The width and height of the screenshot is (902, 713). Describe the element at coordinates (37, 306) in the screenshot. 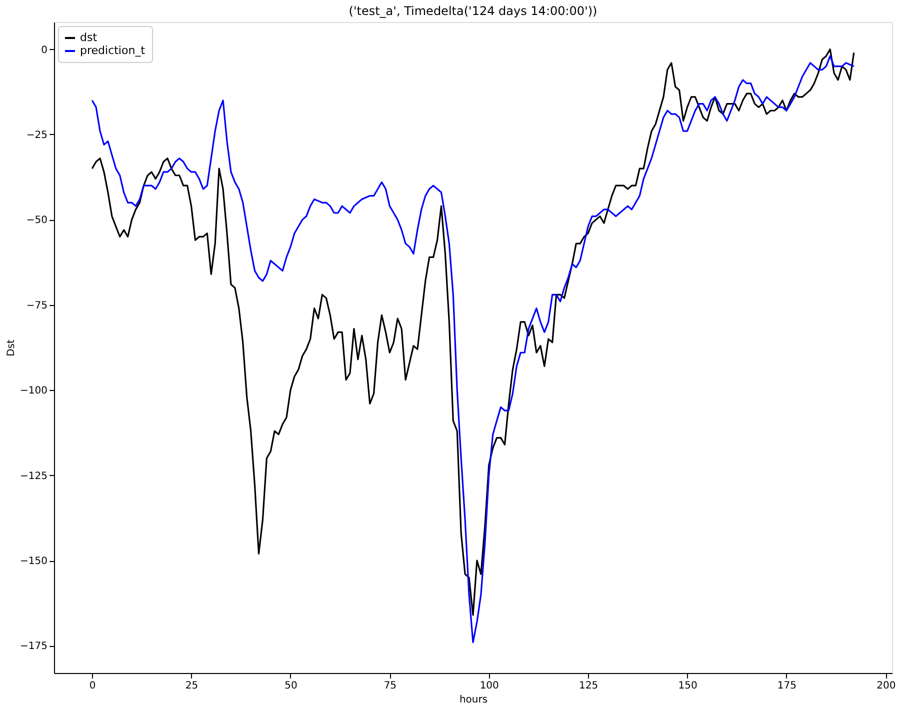

I see `y-tick-label: −75` at that location.